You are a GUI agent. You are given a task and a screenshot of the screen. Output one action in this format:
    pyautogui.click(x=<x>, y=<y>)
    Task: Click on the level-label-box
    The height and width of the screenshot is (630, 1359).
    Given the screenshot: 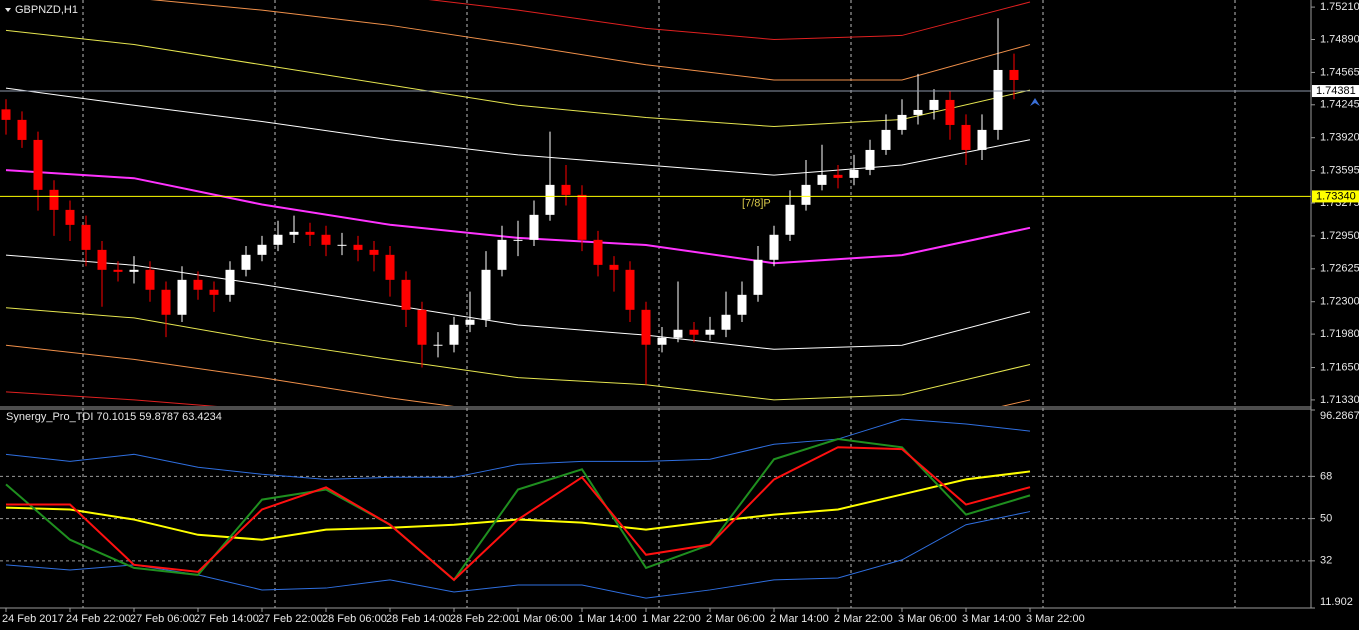 What is the action you would take?
    pyautogui.click(x=1335, y=196)
    